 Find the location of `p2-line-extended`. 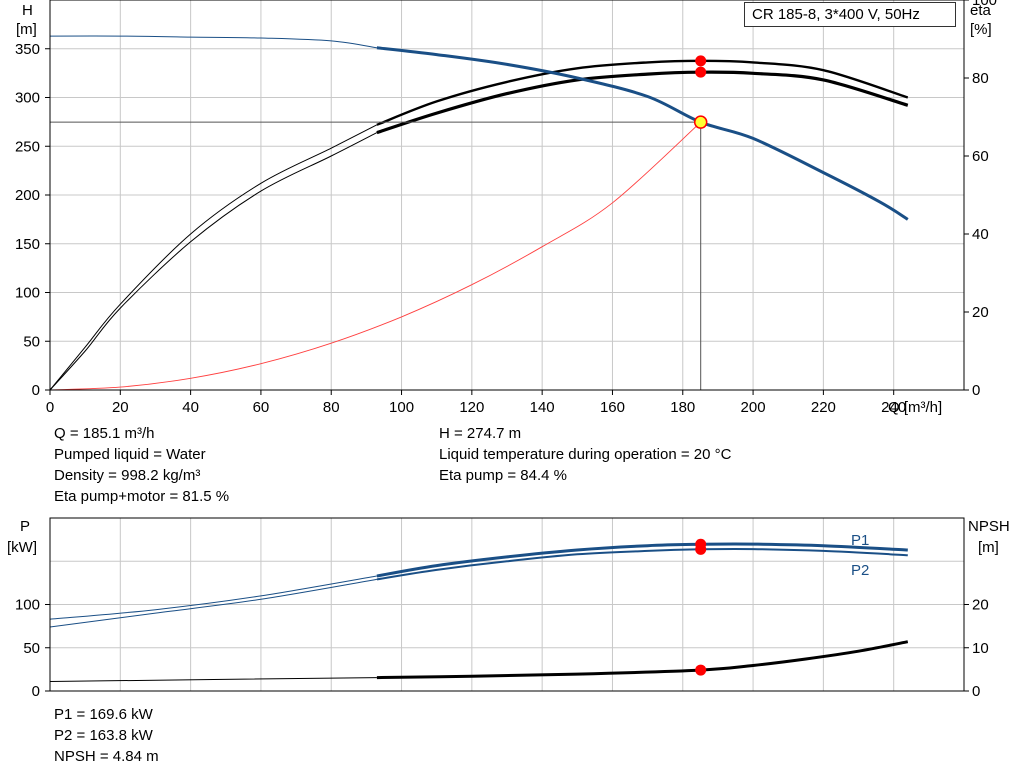

p2-line-extended is located at coordinates (213, 603).